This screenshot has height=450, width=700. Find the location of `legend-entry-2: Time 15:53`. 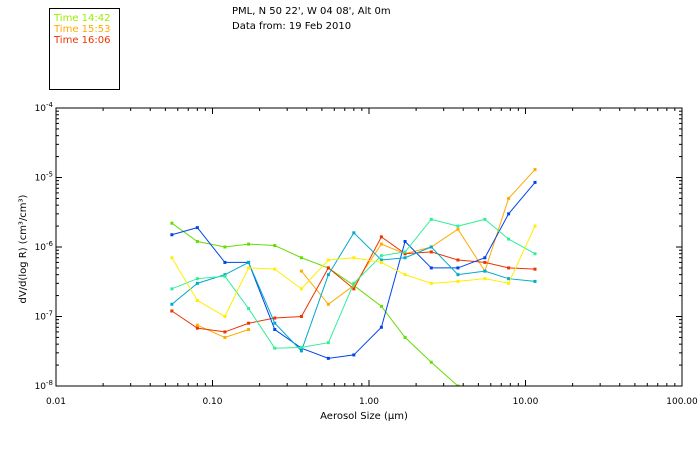

legend-entry-2: Time 15:53 is located at coordinates (82, 29).